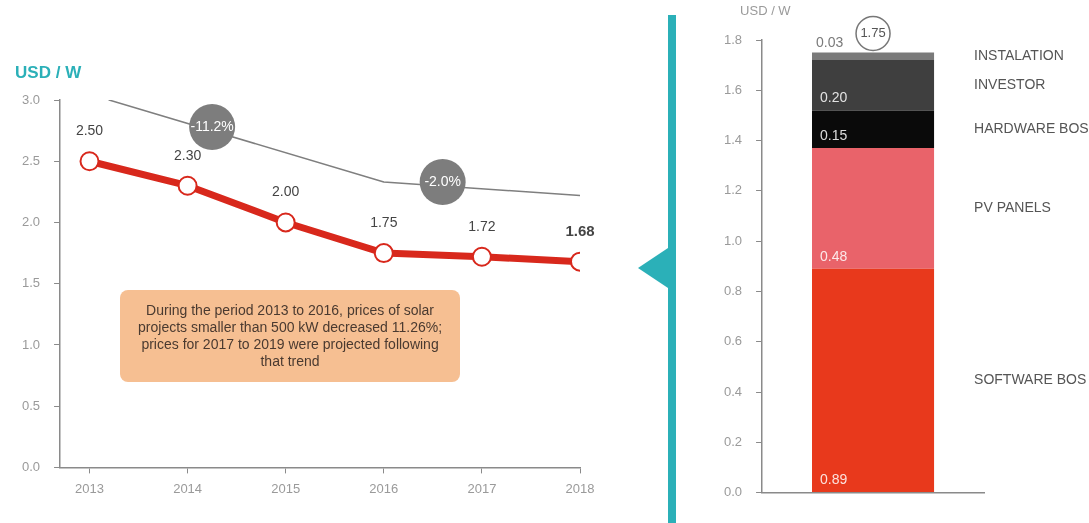  Describe the element at coordinates (733, 190) in the screenshot. I see `y-tick-label: 1.2` at that location.